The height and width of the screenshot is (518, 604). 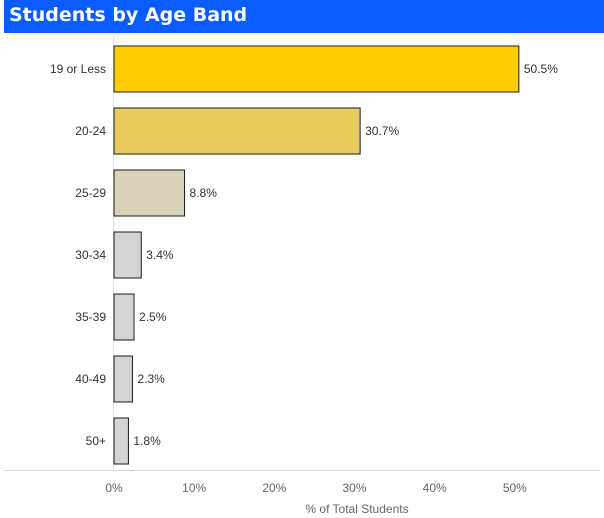 I want to click on x-tick-label: 0%, so click(x=114, y=488).